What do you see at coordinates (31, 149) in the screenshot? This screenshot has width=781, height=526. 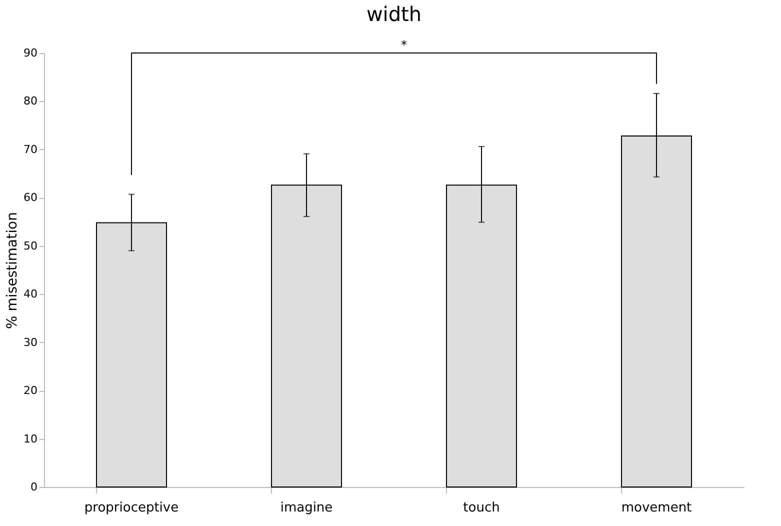 I see `y-tick-label: 70` at bounding box center [31, 149].